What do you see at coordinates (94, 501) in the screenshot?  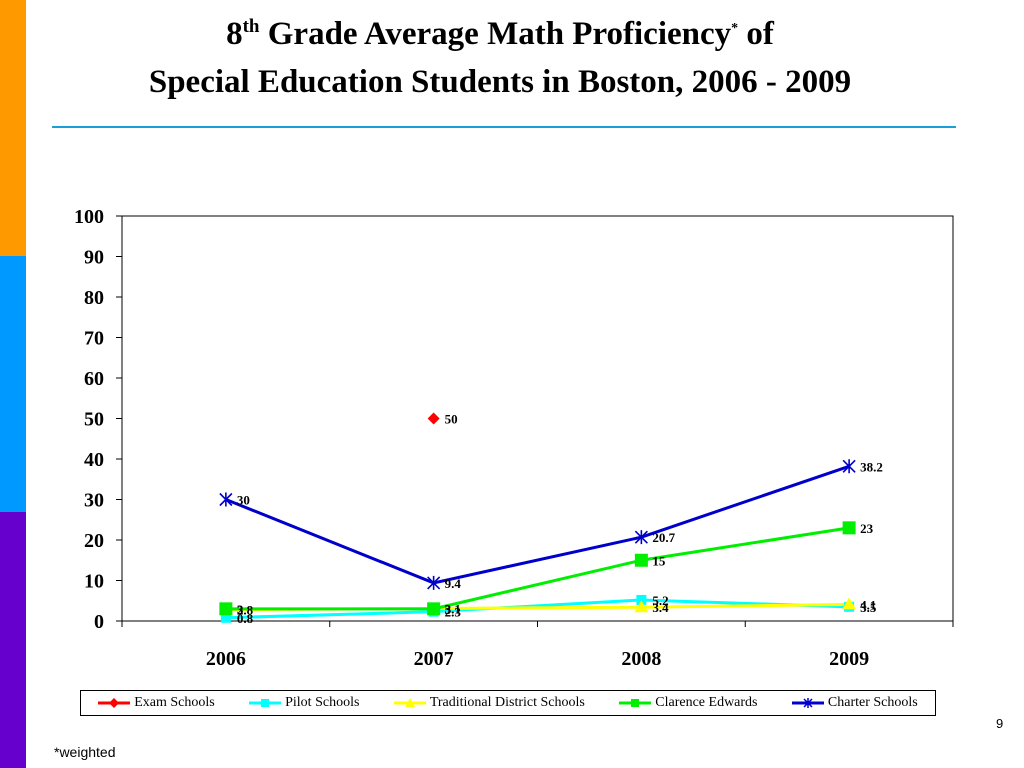 I see `y-tick-label: 30` at bounding box center [94, 501].